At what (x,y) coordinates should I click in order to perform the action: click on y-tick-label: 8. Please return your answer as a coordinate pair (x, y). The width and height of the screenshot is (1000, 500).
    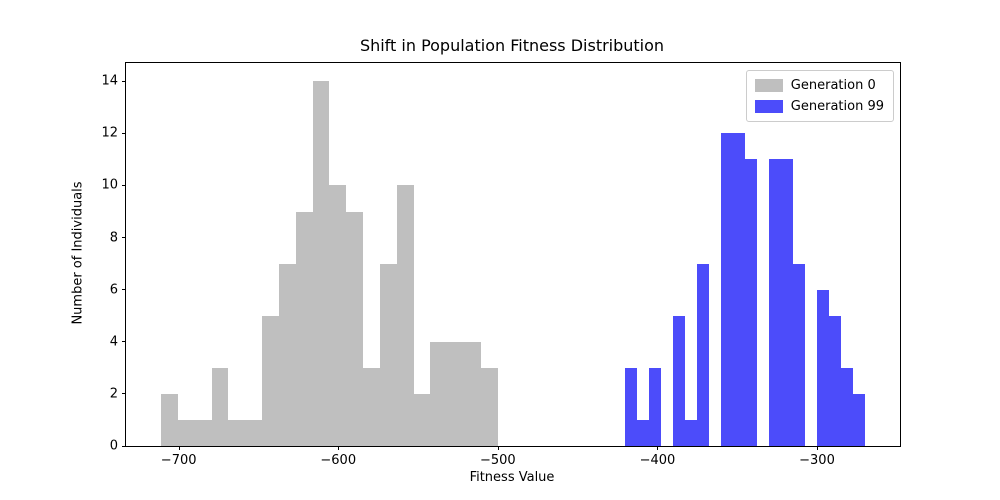
    Looking at the image, I should click on (113, 238).